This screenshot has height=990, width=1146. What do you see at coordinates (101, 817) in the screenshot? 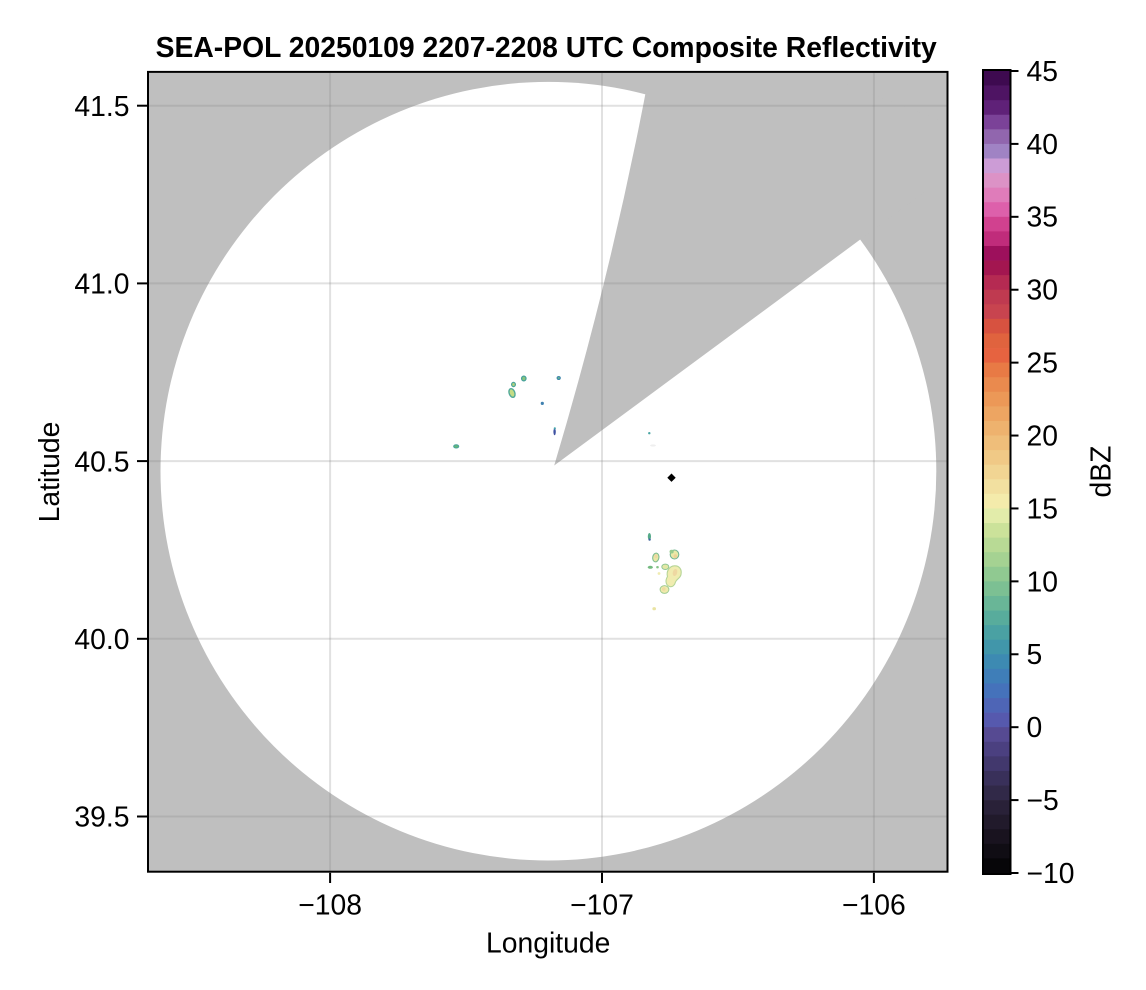
I see `svg-text: 39.5` at bounding box center [101, 817].